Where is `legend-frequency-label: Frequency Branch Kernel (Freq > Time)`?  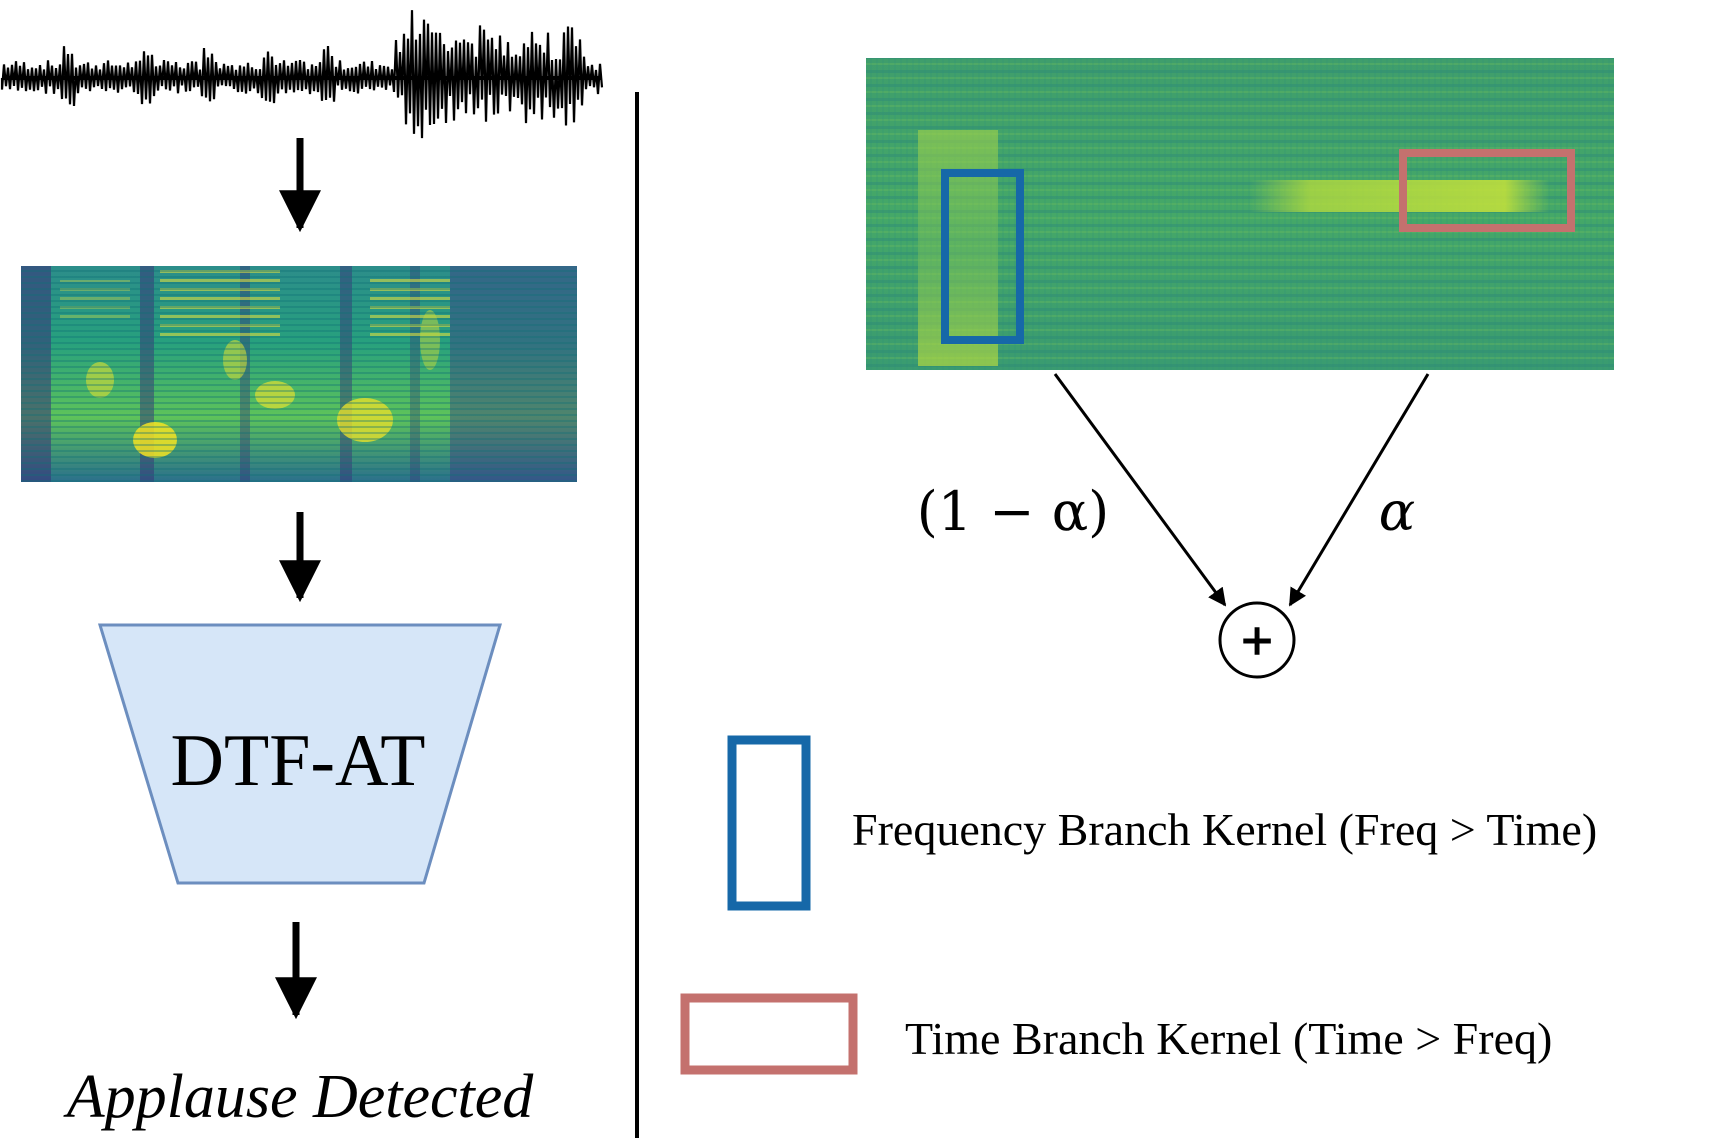 legend-frequency-label: Frequency Branch Kernel (Freq > Time) is located at coordinates (1224, 829).